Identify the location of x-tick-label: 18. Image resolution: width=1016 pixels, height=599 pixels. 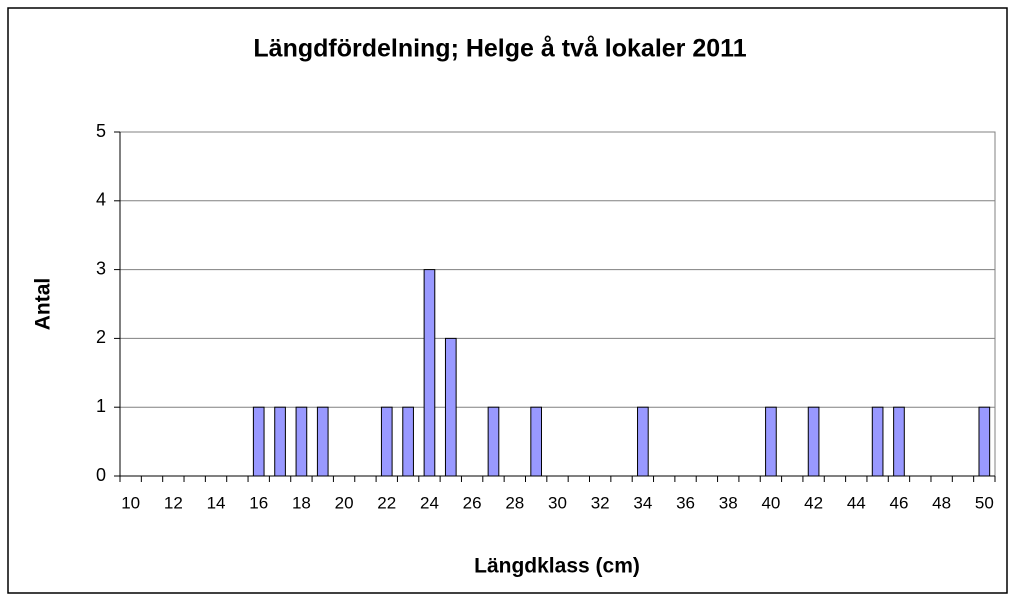
(301, 502).